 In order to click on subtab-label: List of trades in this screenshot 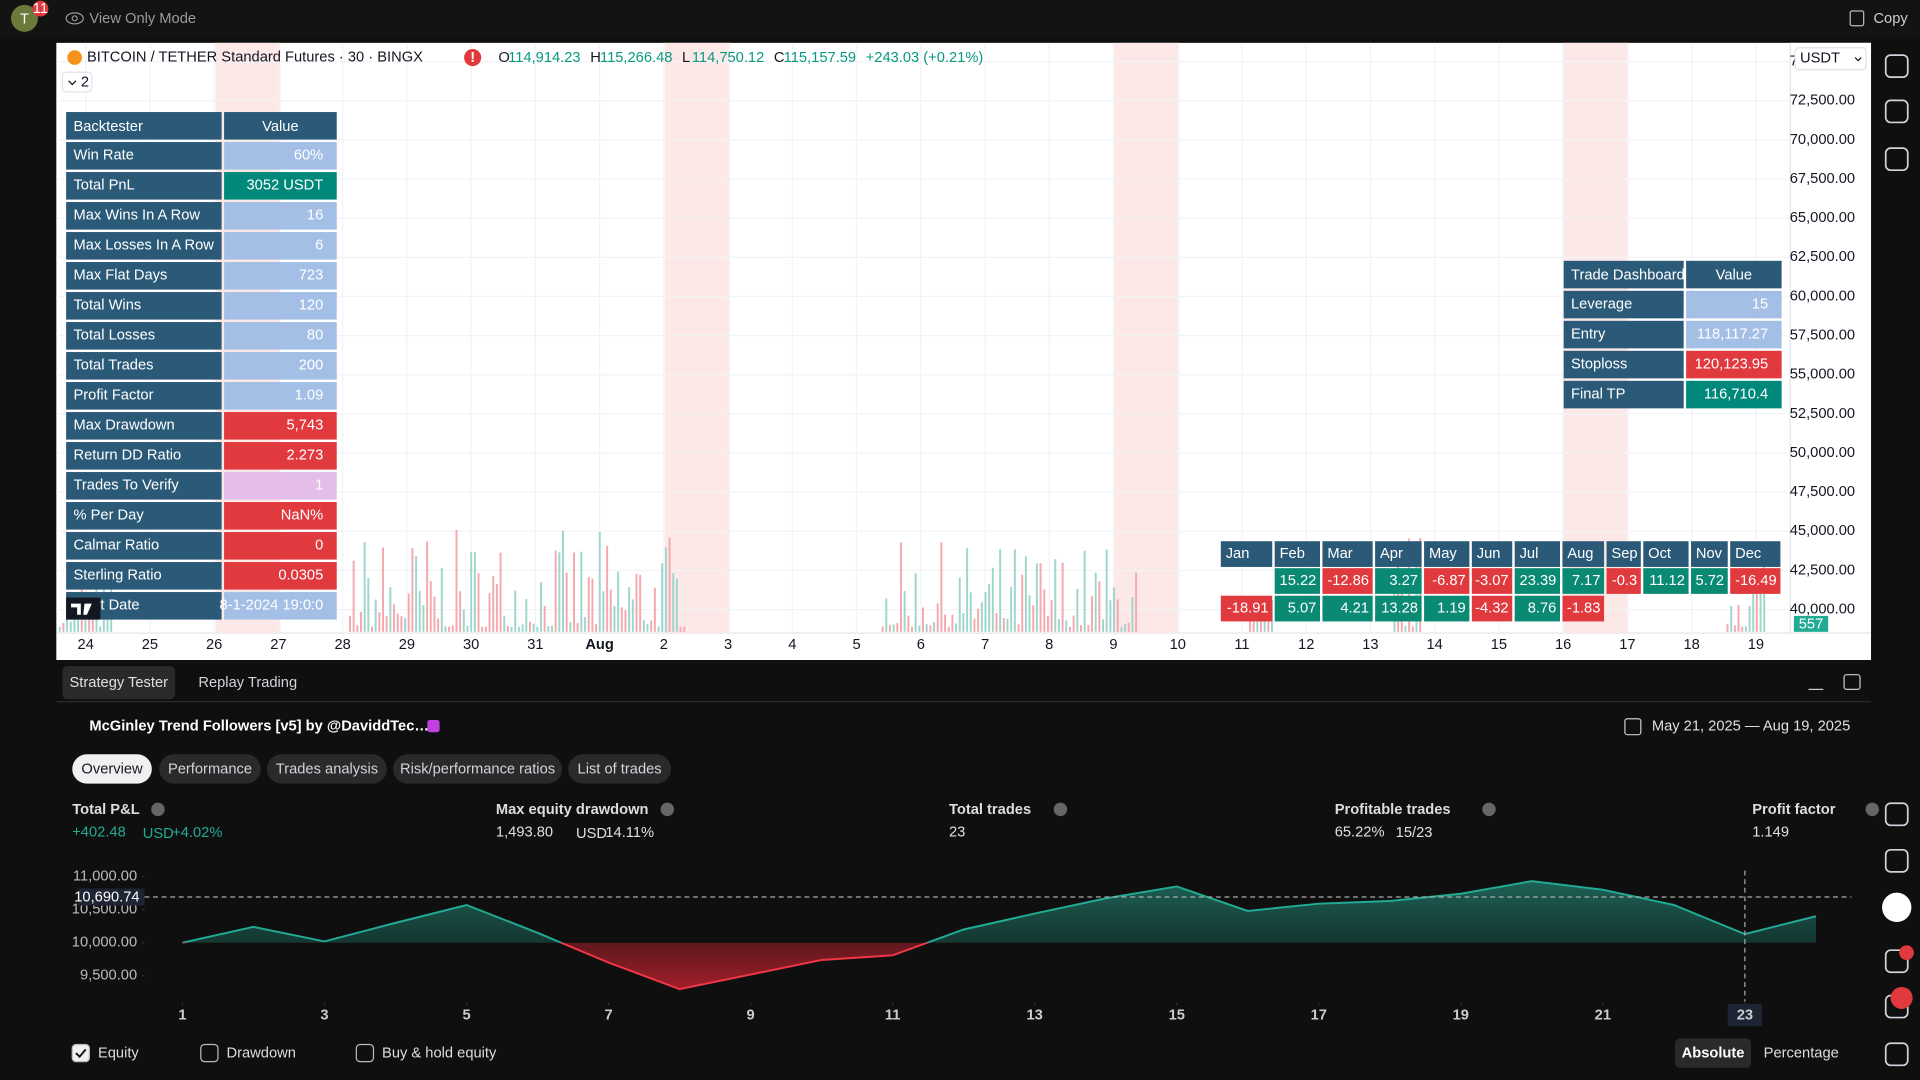, I will do `click(620, 769)`.